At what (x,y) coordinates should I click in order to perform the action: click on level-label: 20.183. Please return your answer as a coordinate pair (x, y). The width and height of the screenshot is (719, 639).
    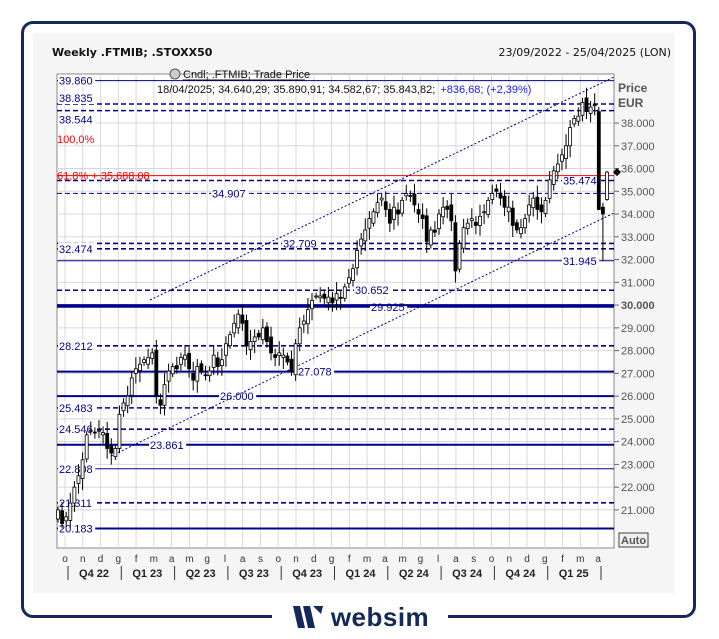
    Looking at the image, I should click on (76, 530).